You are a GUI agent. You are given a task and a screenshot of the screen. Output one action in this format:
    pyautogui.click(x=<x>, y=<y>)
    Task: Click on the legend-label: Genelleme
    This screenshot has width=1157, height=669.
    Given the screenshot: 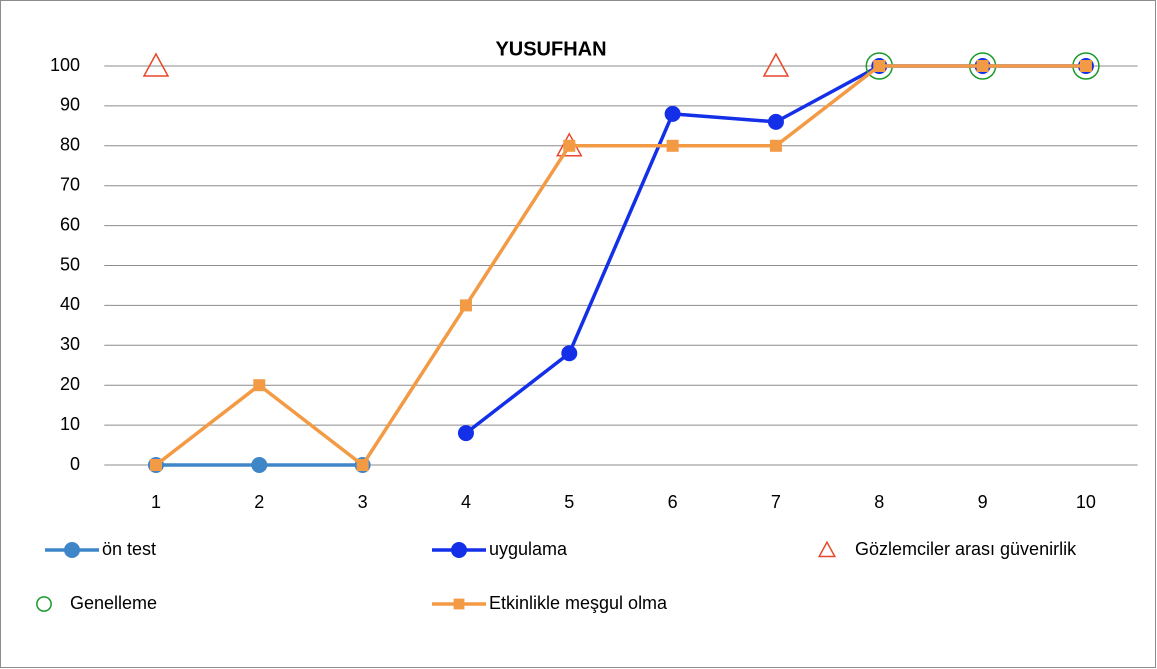 What is the action you would take?
    pyautogui.click(x=113, y=603)
    